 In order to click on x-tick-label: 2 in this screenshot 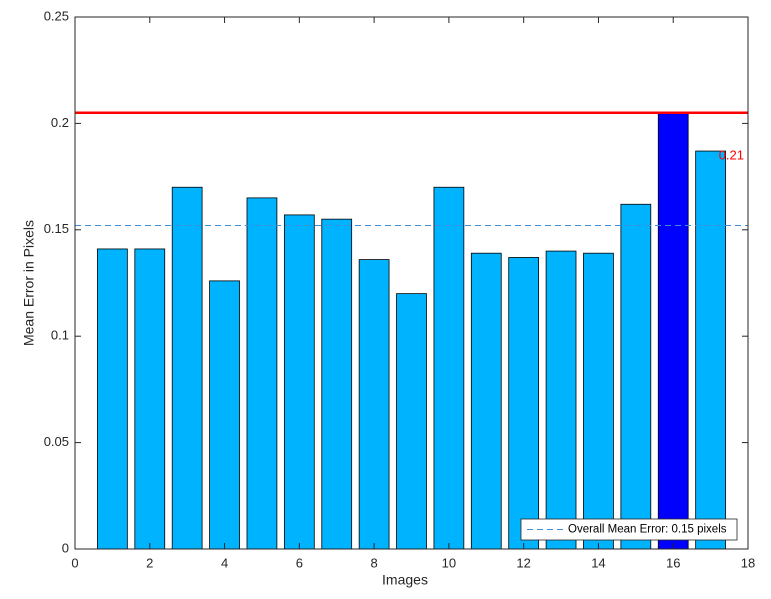, I will do `click(149, 562)`.